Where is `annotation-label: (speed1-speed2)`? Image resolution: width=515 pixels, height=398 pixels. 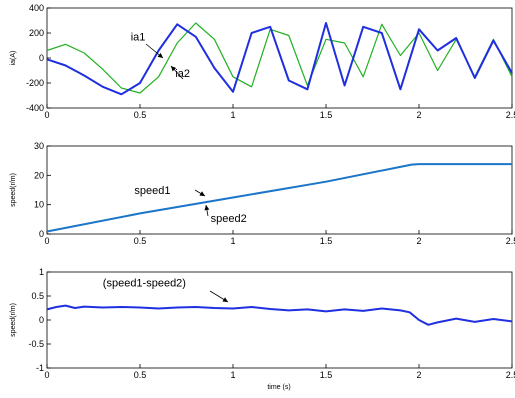
annotation-label: (speed1-speed2) is located at coordinates (144, 283).